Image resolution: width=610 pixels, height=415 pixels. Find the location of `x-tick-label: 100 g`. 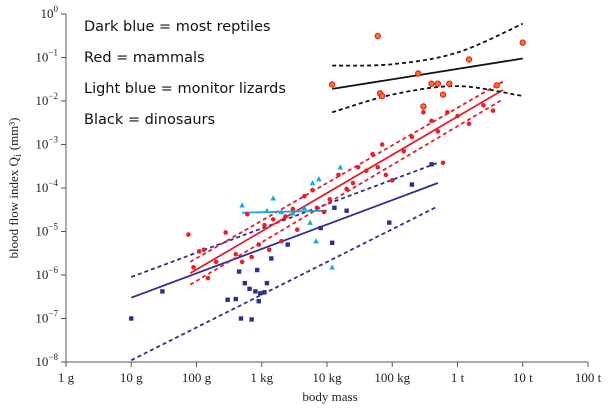

x-tick-label: 100 g is located at coordinates (197, 377).